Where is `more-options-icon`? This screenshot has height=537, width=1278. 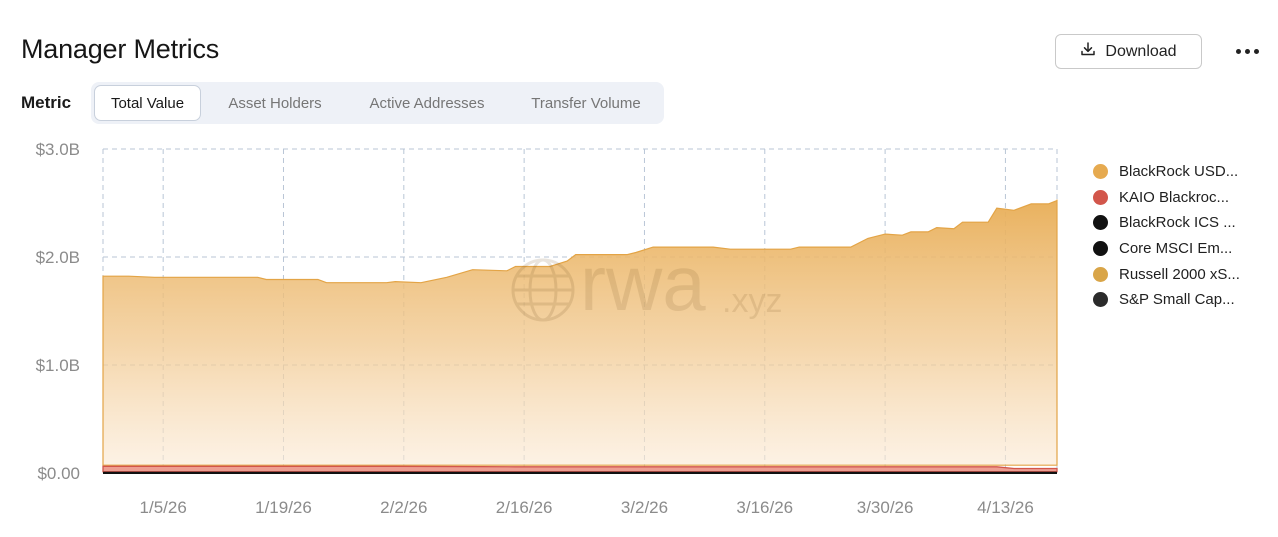 more-options-icon is located at coordinates (1247, 51).